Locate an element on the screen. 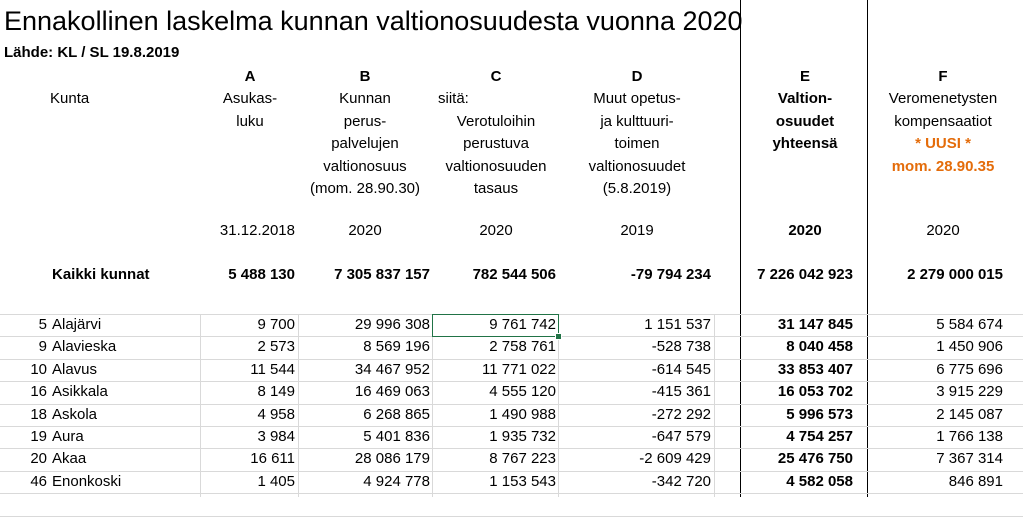  cell-b: 29 996 308 is located at coordinates (392, 324).